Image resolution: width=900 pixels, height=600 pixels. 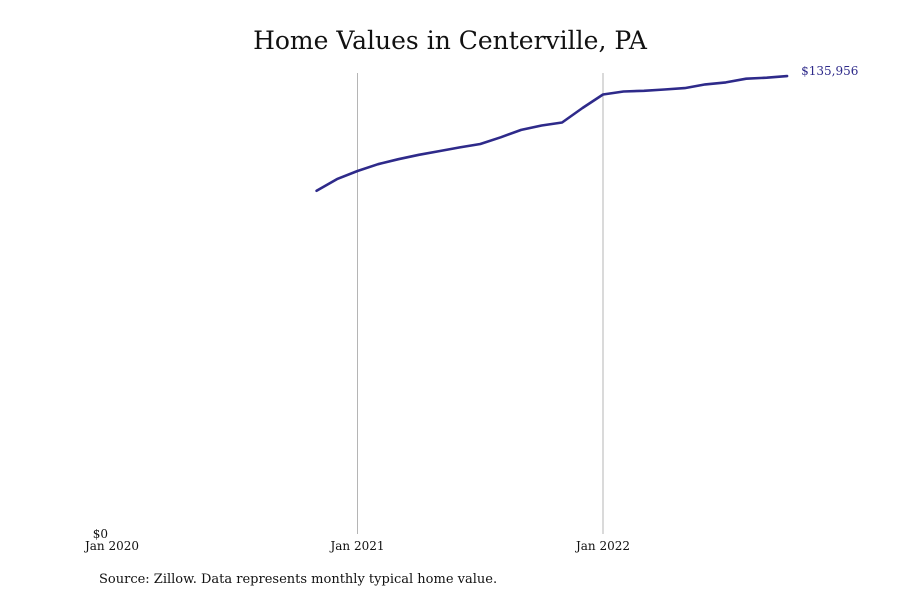 I want to click on y-tick-label: $0, so click(x=100, y=534).